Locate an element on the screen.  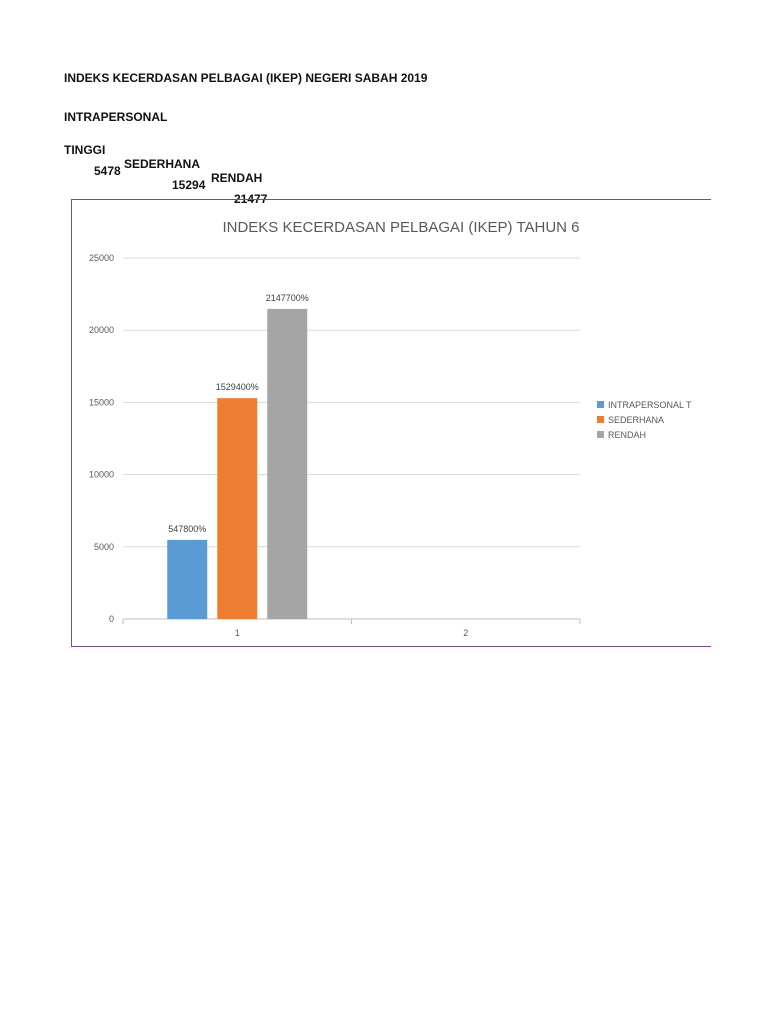
section-title: INTRAPERSONAL is located at coordinates (116, 117).